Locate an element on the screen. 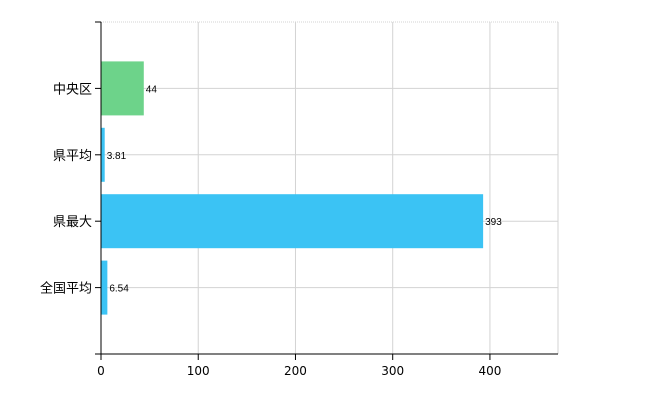  category-label-3: 全国平均 is located at coordinates (66, 289).